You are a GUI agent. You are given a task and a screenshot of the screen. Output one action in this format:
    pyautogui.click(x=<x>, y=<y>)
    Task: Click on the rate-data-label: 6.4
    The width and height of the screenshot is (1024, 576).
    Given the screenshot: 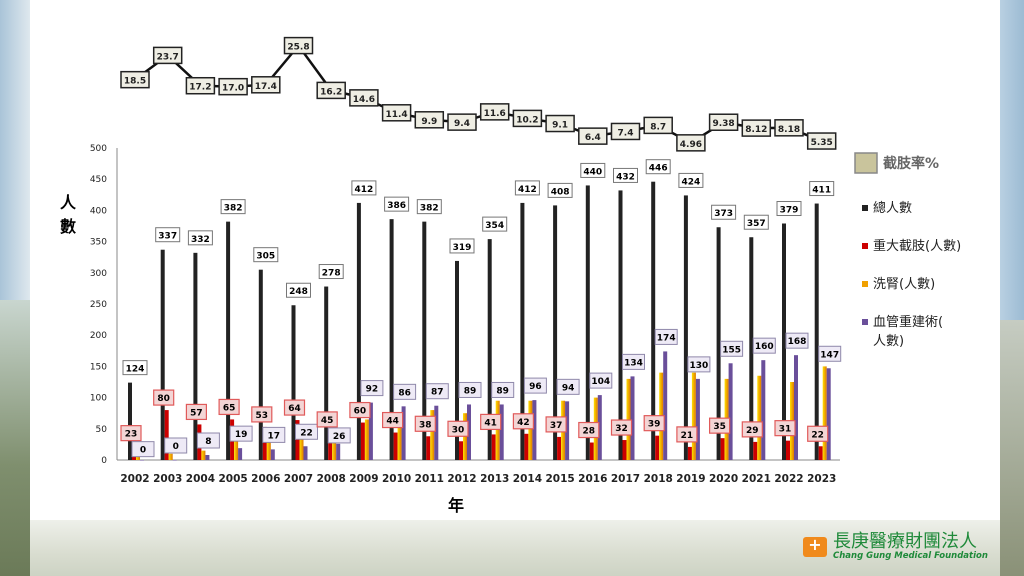 What is the action you would take?
    pyautogui.click(x=593, y=138)
    